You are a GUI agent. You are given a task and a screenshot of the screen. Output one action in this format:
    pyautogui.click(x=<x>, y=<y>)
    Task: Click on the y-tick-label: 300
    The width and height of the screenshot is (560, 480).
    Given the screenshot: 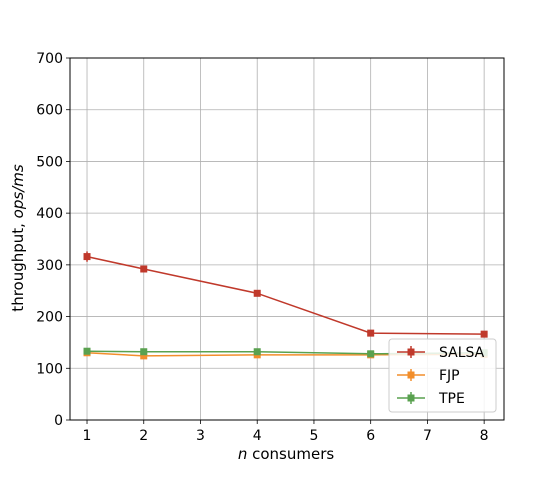 What is the action you would take?
    pyautogui.click(x=49, y=266)
    